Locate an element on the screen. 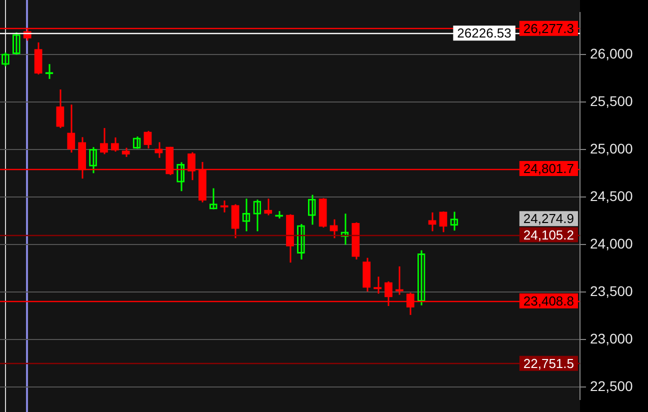 The width and height of the screenshot is (648, 412). ref-line-label: 24,801.7 is located at coordinates (548, 168).